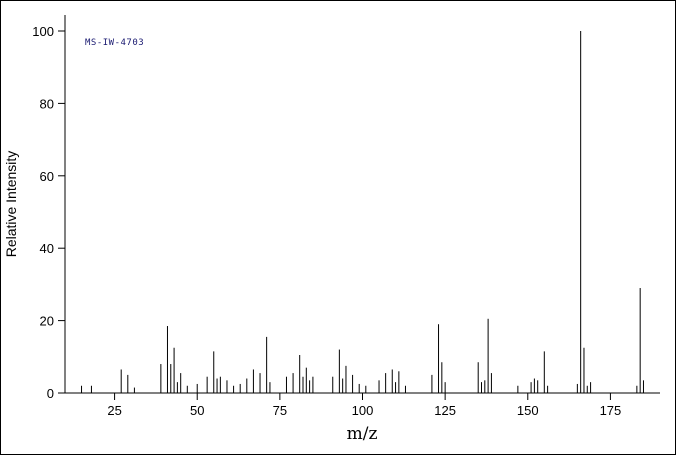  Describe the element at coordinates (47, 248) in the screenshot. I see `y-tick-label: 40` at that location.